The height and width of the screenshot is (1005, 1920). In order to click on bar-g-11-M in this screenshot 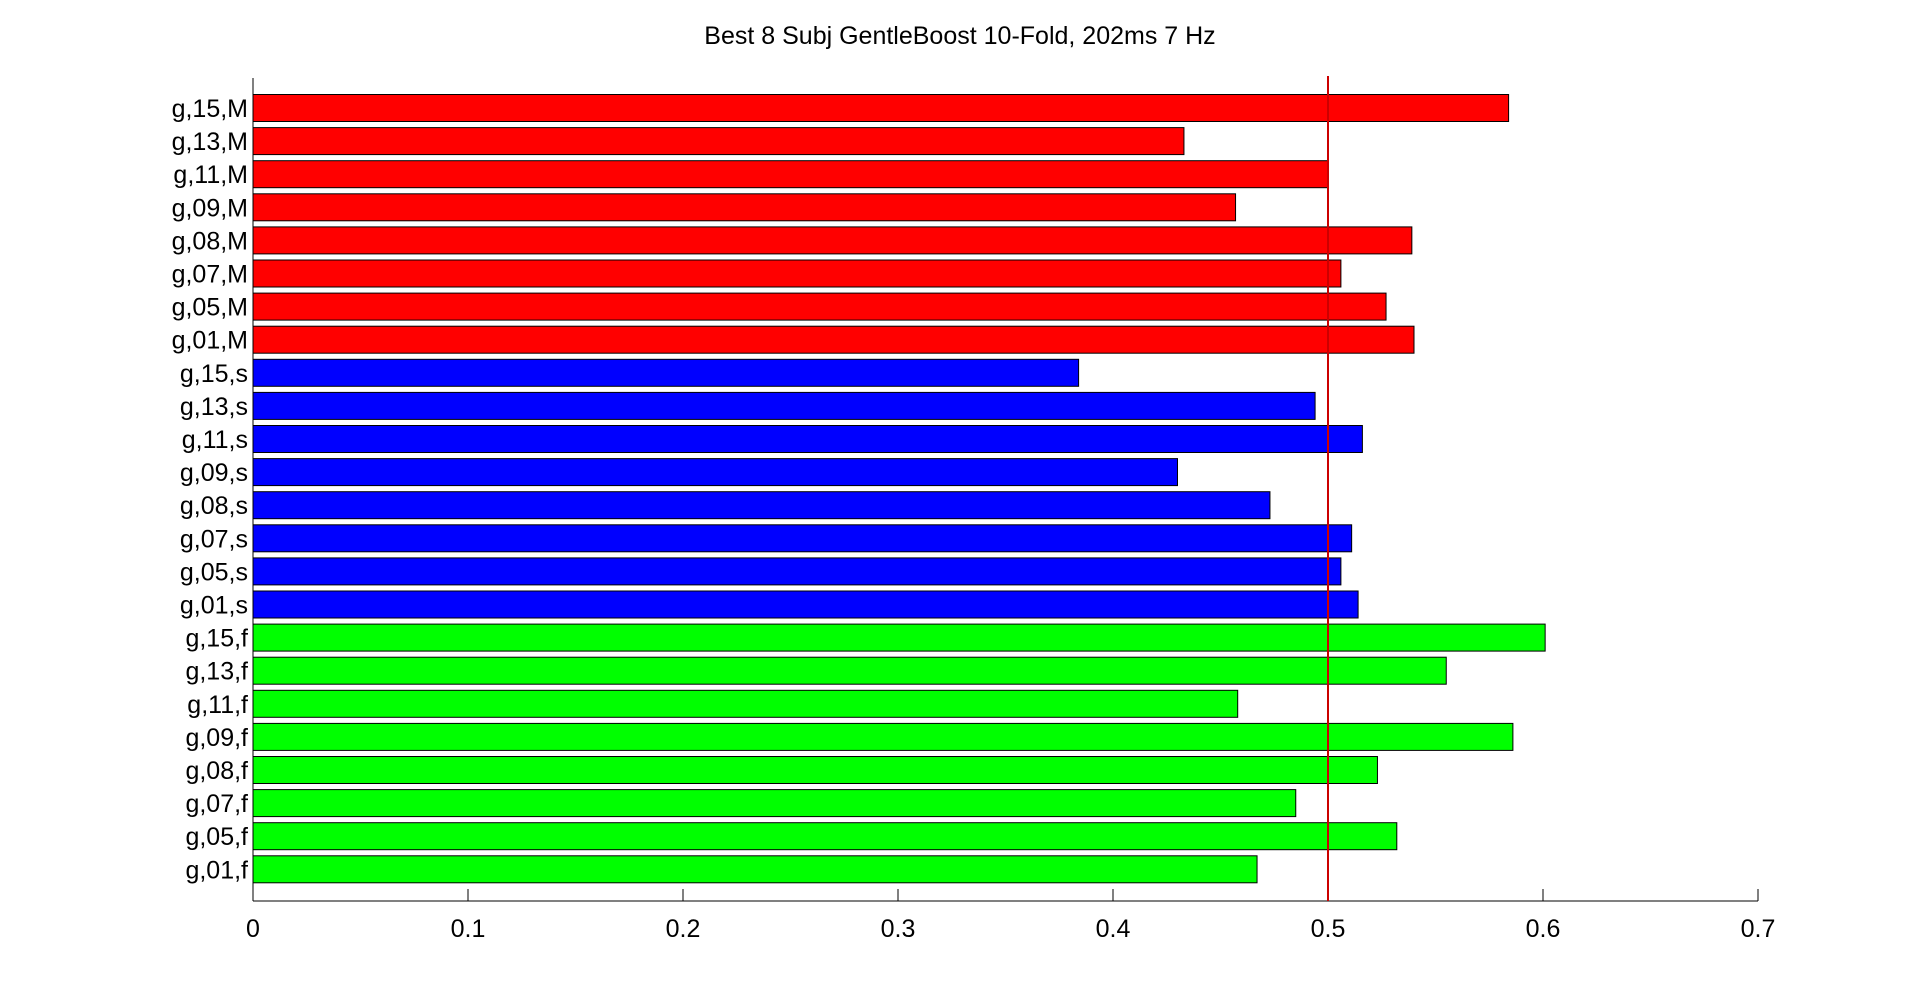, I will do `click(790, 174)`.